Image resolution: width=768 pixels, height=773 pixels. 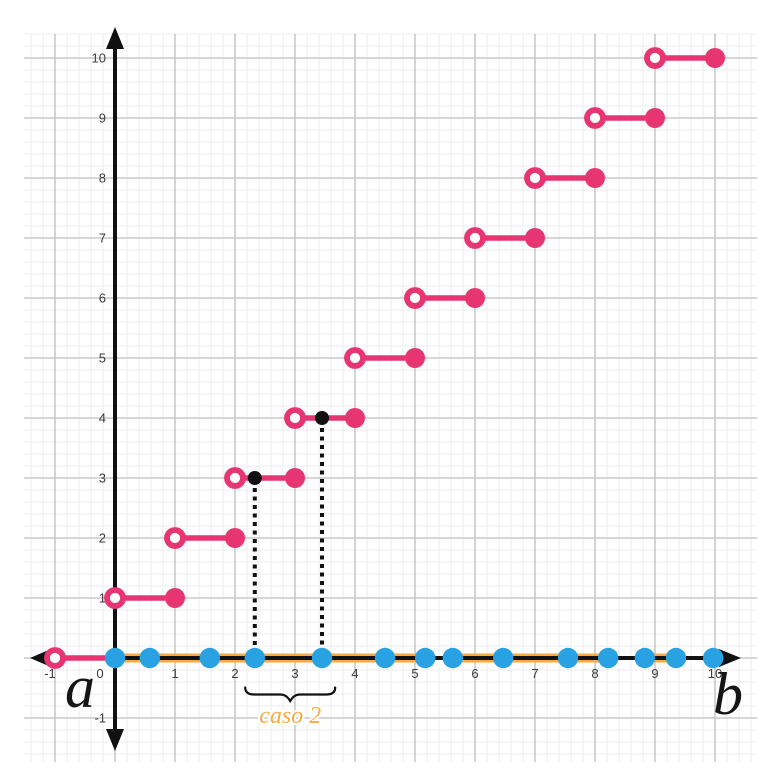 What do you see at coordinates (102, 178) in the screenshot?
I see `y-tick-label: 8` at bounding box center [102, 178].